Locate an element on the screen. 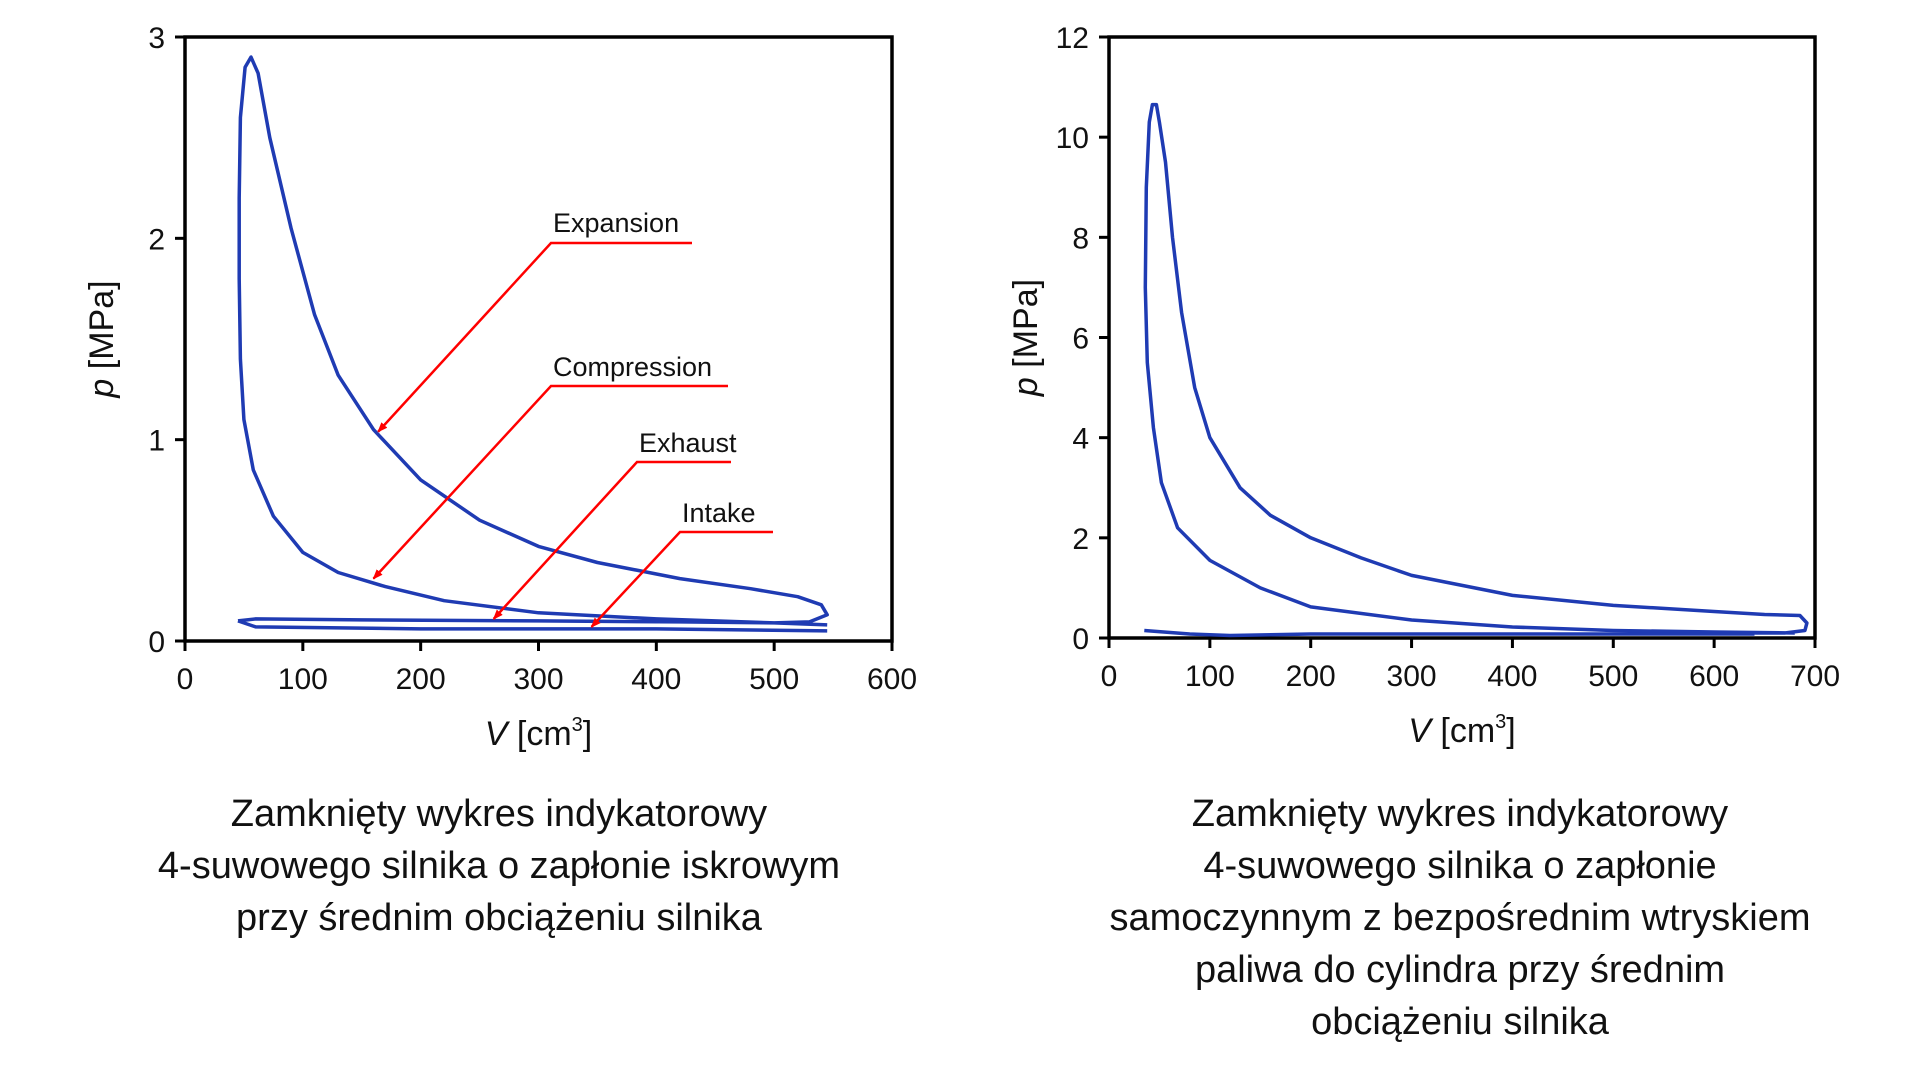  y-tick-label: 10 is located at coordinates (1072, 138).